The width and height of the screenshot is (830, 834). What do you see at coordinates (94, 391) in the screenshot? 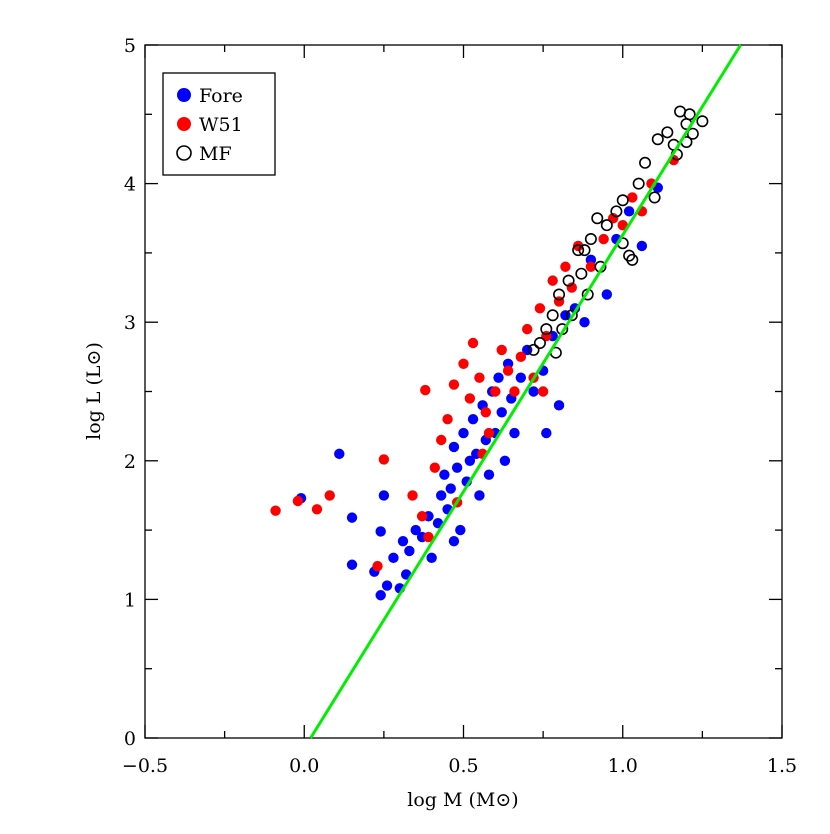
I see `y-axis-label: log L (L⊙)` at bounding box center [94, 391].